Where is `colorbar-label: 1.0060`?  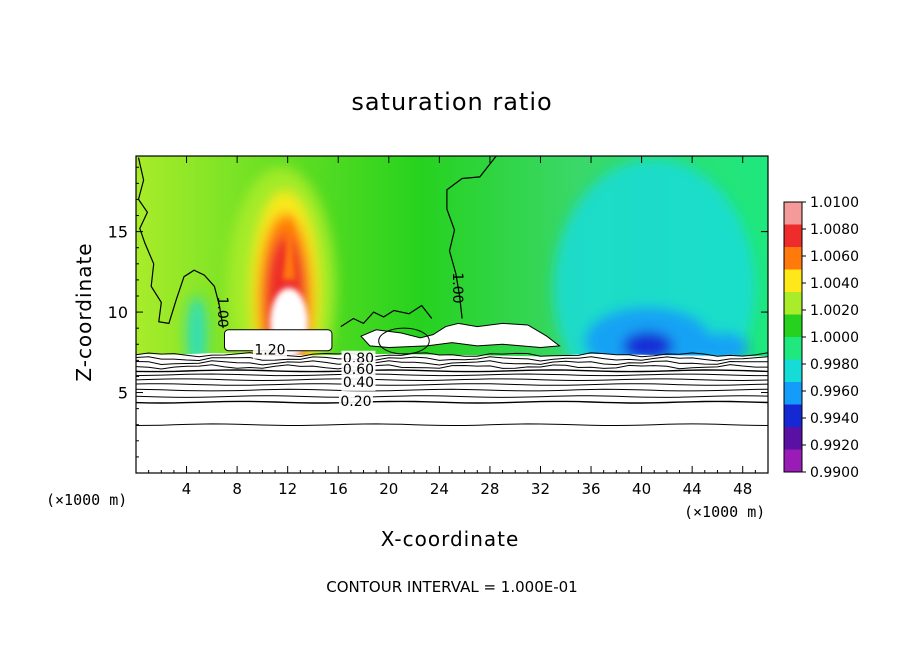 colorbar-label: 1.0060 is located at coordinates (834, 257).